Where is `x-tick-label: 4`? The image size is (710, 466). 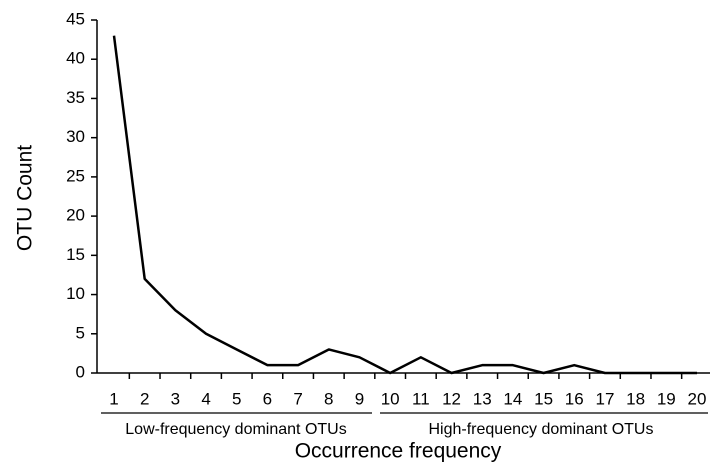 x-tick-label: 4 is located at coordinates (205, 398).